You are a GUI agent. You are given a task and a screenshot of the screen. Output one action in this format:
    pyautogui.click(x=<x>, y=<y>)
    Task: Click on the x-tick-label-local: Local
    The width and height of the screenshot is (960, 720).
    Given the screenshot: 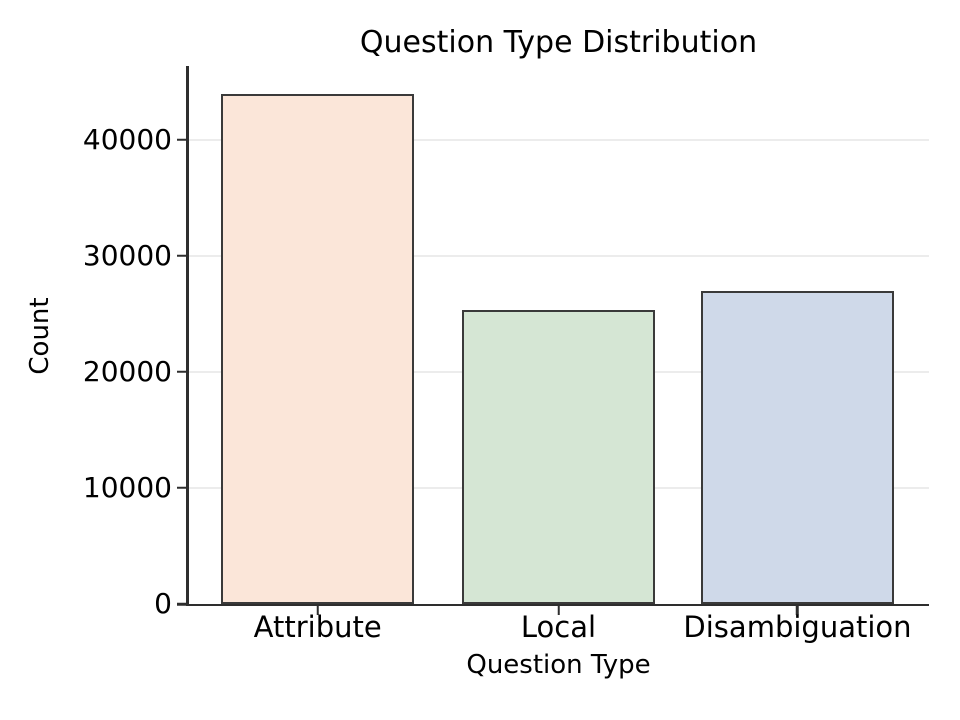 What is the action you would take?
    pyautogui.click(x=558, y=627)
    